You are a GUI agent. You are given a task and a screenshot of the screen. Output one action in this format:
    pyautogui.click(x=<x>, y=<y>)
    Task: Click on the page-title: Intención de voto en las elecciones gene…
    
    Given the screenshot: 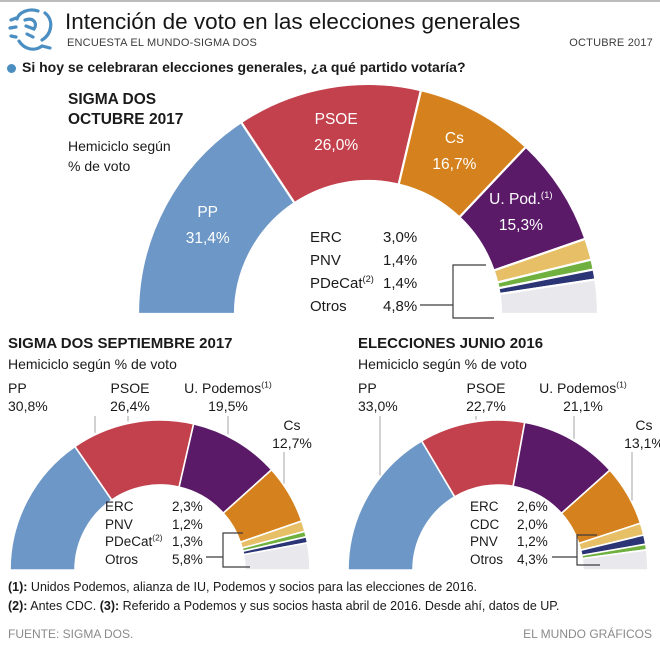 What is the action you would take?
    pyautogui.click(x=293, y=21)
    